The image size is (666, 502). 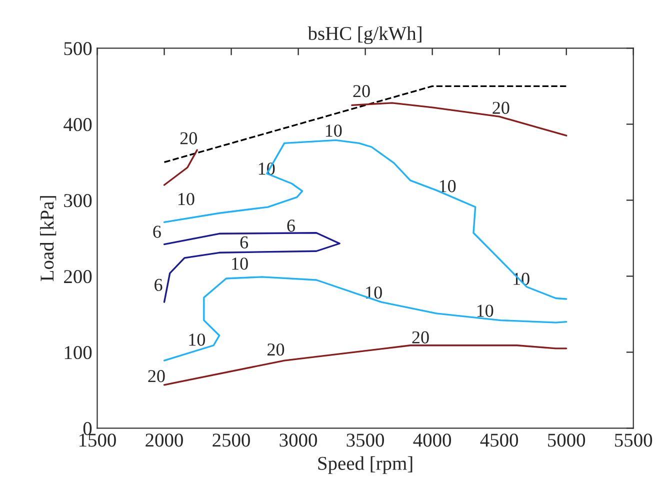 I want to click on y-axis-title: Load [kPa], so click(x=48, y=239).